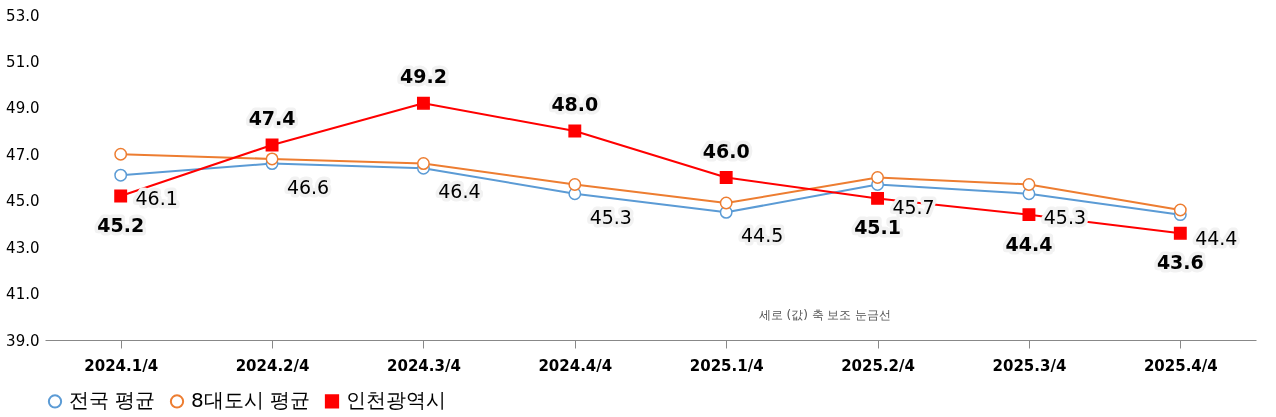 This screenshot has width=1276, height=417. Describe the element at coordinates (156, 198) in the screenshot. I see `data-label: 46.1` at that location.